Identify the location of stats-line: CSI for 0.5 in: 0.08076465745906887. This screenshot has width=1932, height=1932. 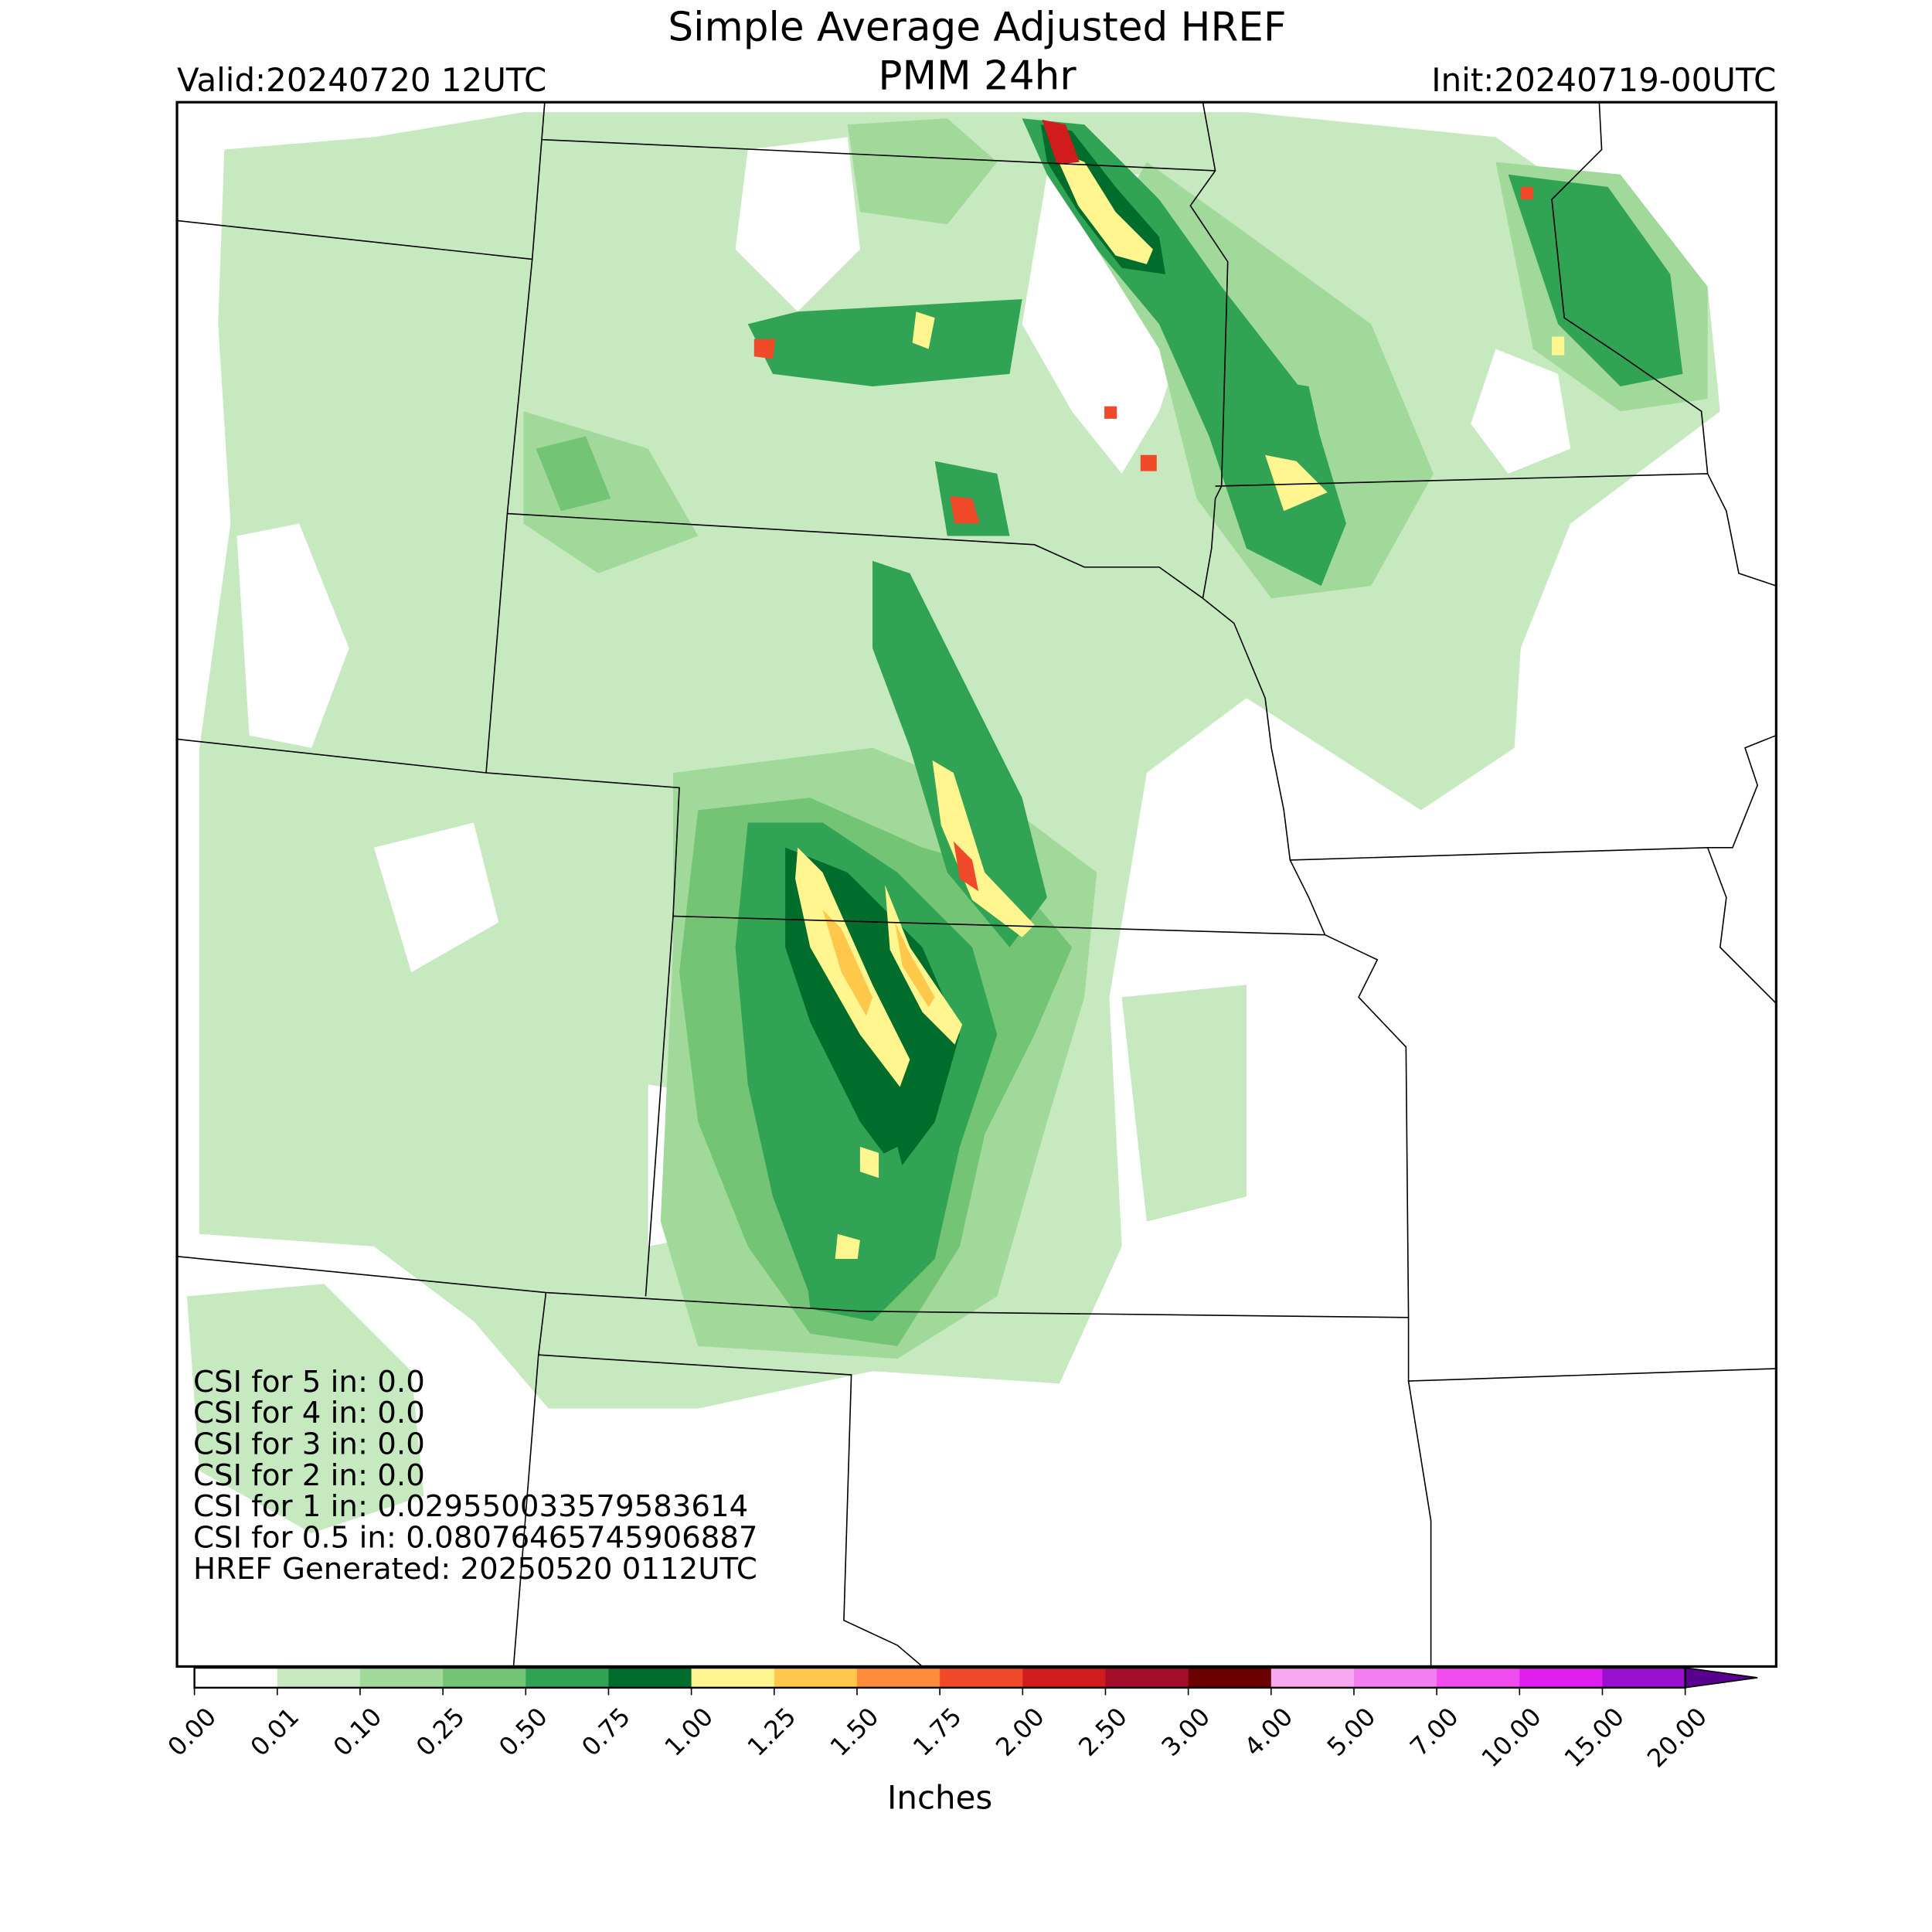
(475, 1538).